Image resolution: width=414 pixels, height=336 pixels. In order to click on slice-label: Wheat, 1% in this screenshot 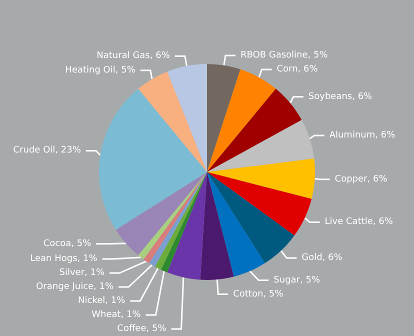, I will do `click(117, 315)`.